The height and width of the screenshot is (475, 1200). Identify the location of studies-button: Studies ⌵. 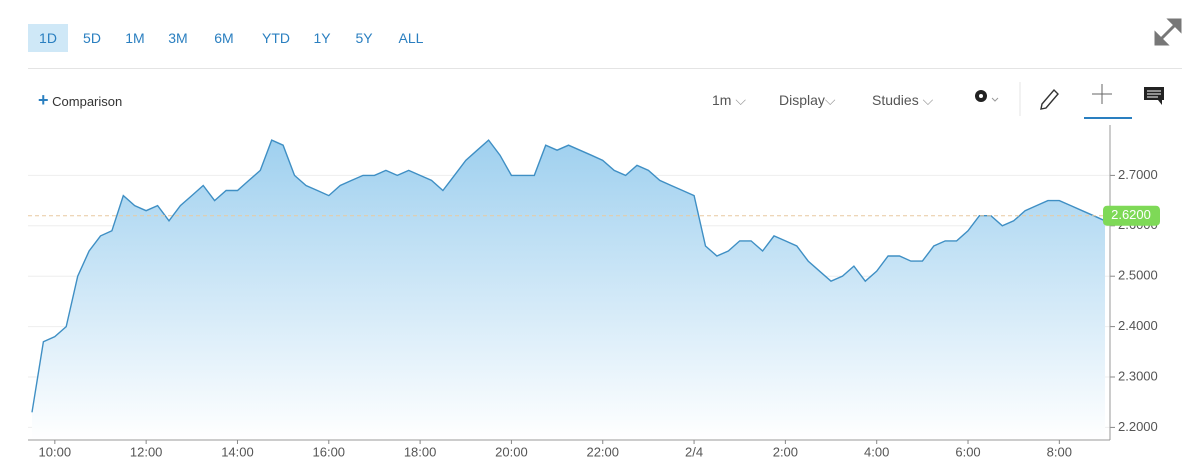
(902, 100).